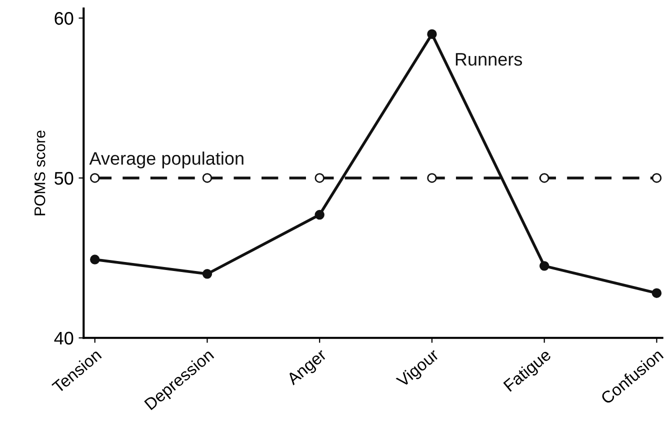 Image resolution: width=669 pixels, height=425 pixels. What do you see at coordinates (166, 160) in the screenshot?
I see `series-label: Average population` at bounding box center [166, 160].